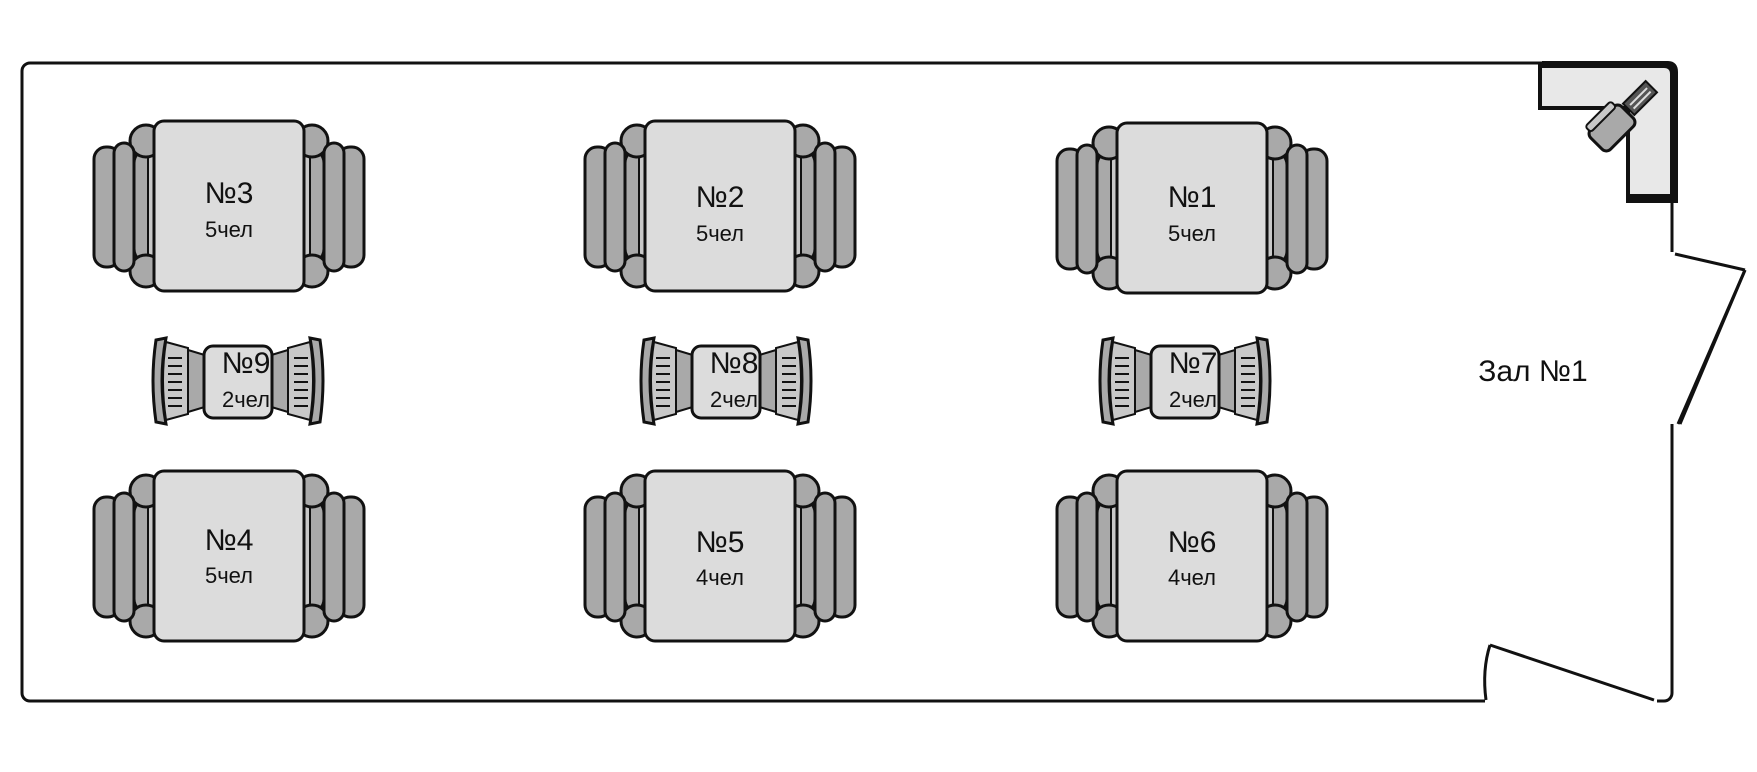 The height and width of the screenshot is (772, 1757). Describe the element at coordinates (229, 540) in the screenshot. I see `table-number: №4` at that location.